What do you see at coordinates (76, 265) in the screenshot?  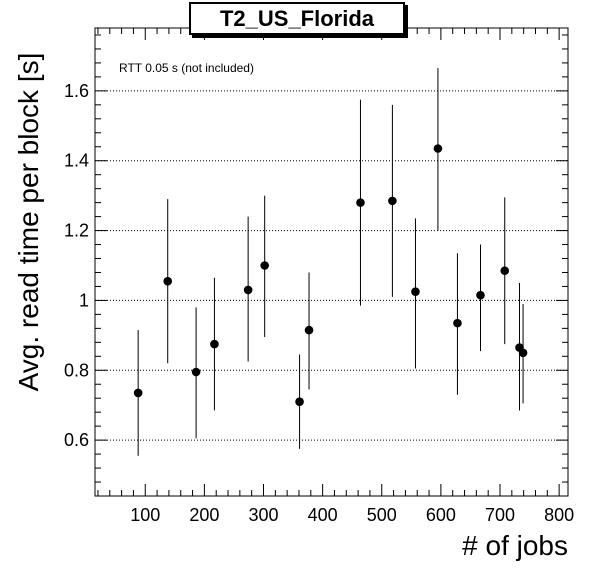 I see `y-tick-labels: 0.6 0.8 1 1.2 1.4 1.6` at bounding box center [76, 265].